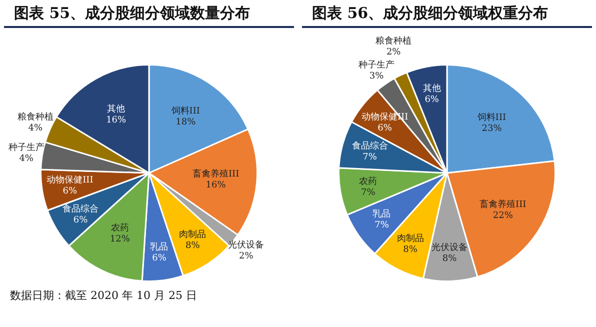 The height and width of the screenshot is (327, 596). I want to click on data-label: 12%, so click(120, 239).